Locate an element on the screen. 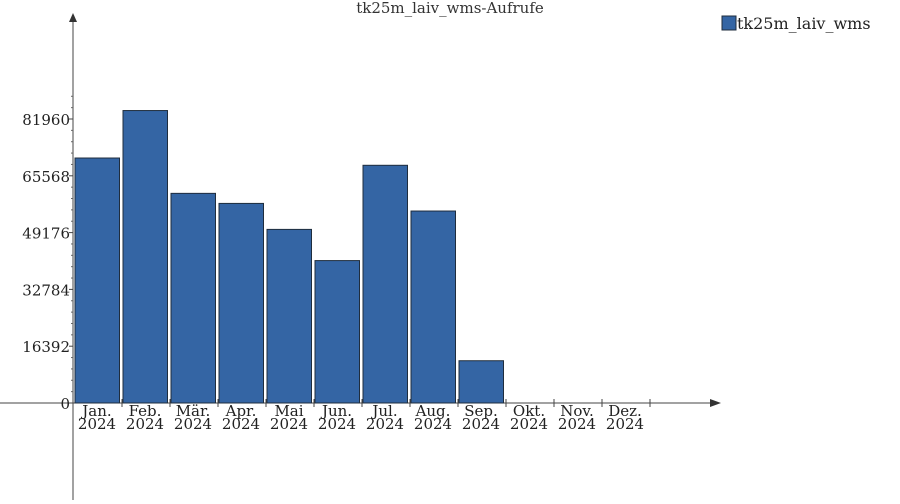  bar-jul is located at coordinates (385, 284).